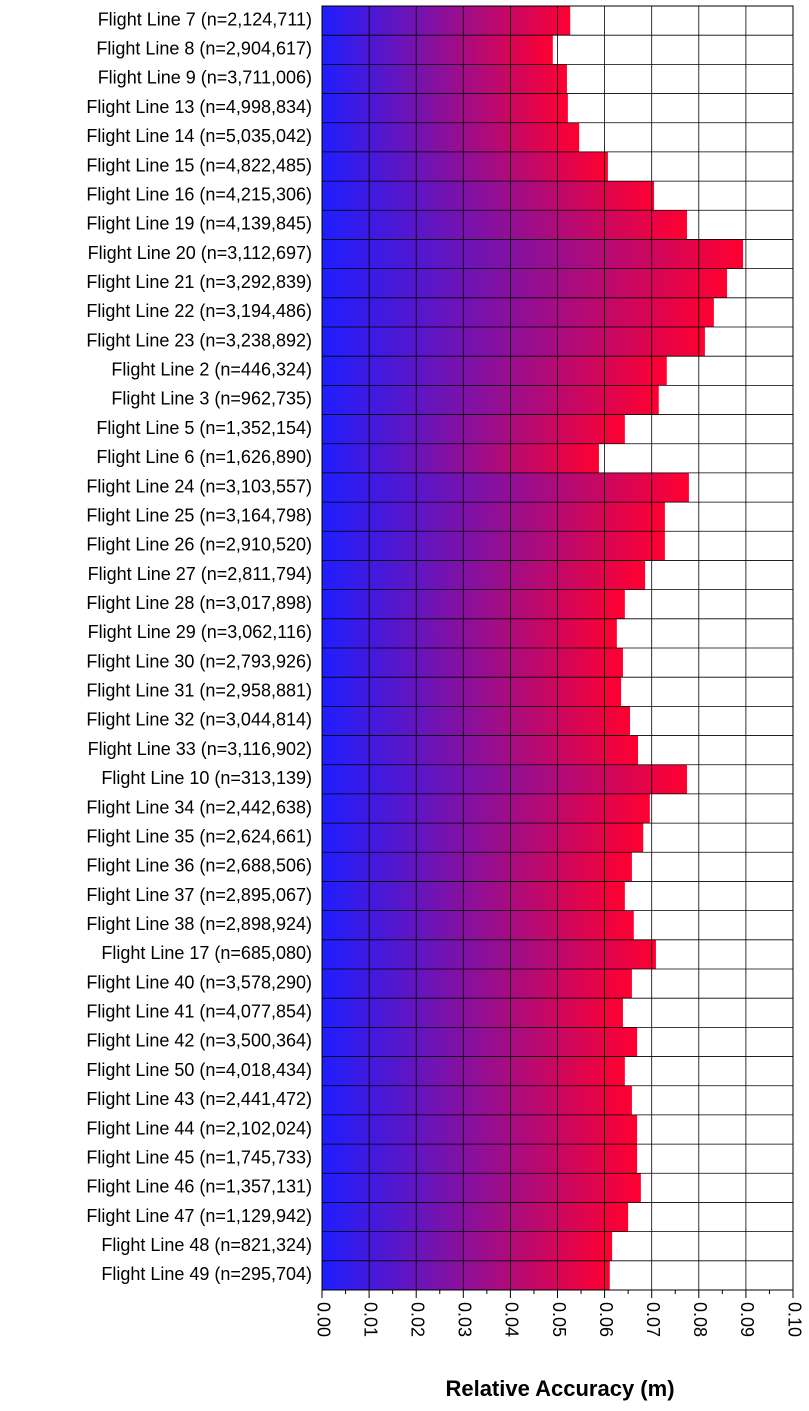 The image size is (809, 1411). Describe the element at coordinates (200, 632) in the screenshot. I see `y-tick-label: Flight Line 29 (n=3,062,116)` at that location.